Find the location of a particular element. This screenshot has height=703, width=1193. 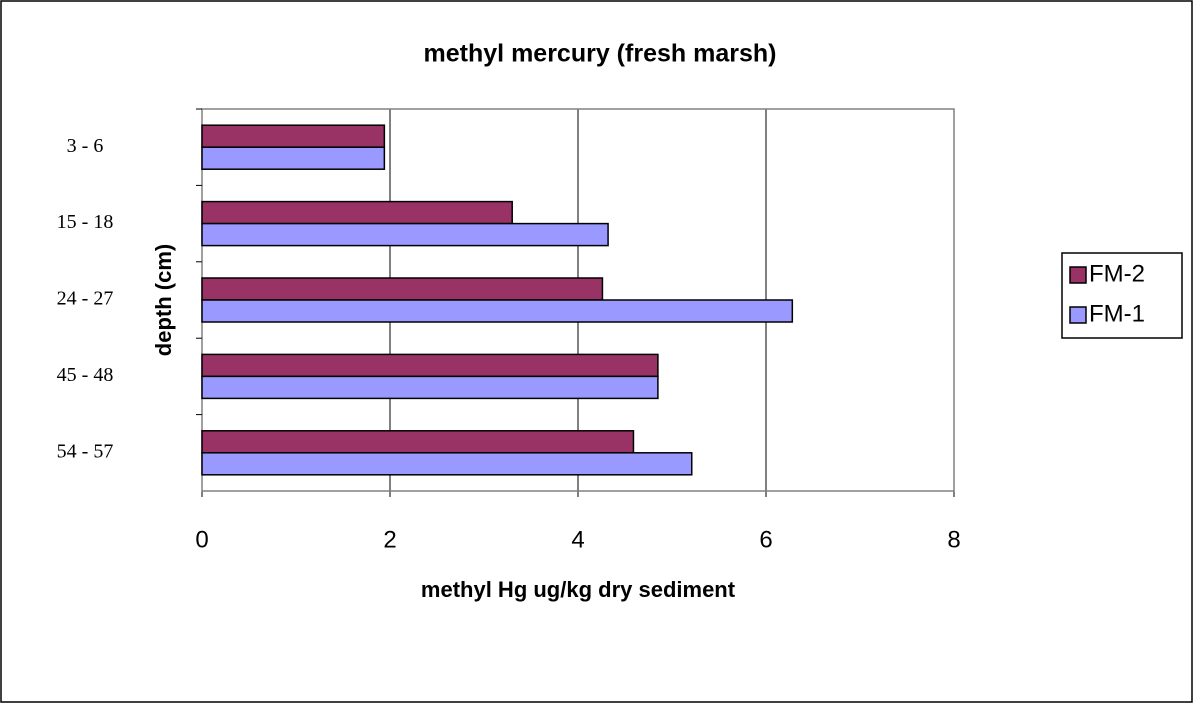

y-axis-label: depth (cm) is located at coordinates (163, 300).